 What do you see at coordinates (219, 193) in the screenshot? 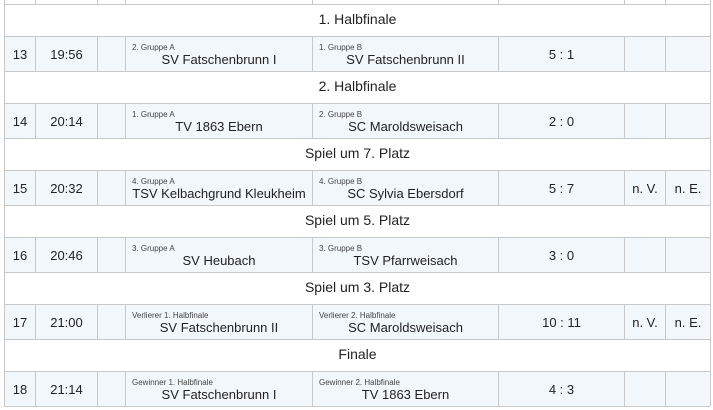
I see `home-team-name: TSV Kelbachgrund Kleukheim` at bounding box center [219, 193].